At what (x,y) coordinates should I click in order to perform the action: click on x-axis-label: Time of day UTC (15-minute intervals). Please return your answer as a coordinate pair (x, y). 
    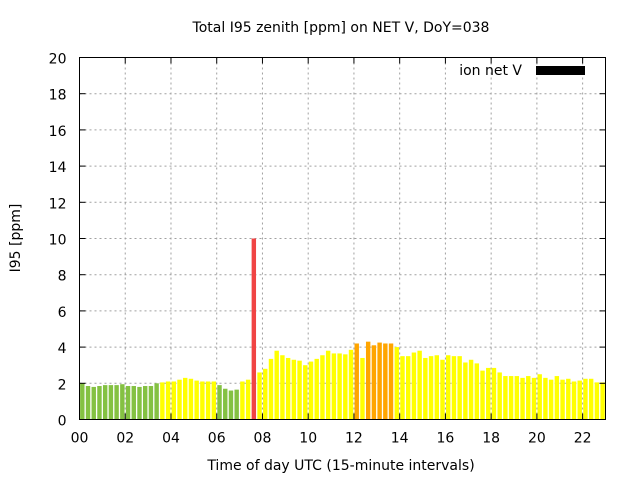
    Looking at the image, I should click on (340, 466).